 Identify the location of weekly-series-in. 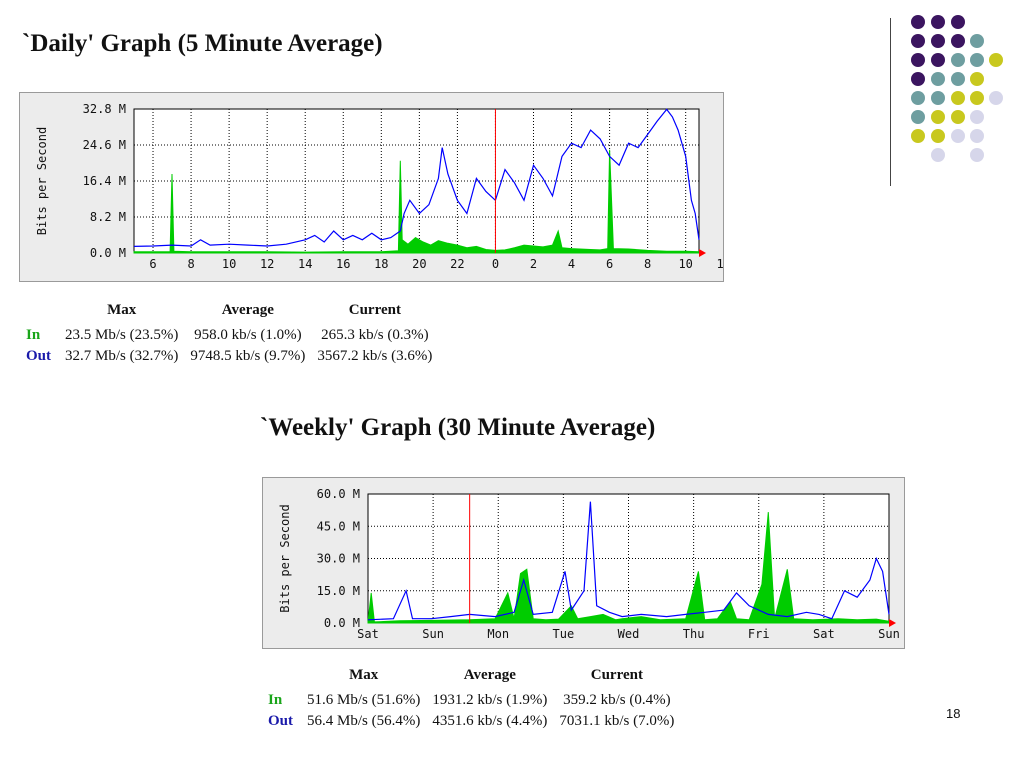
(628, 568).